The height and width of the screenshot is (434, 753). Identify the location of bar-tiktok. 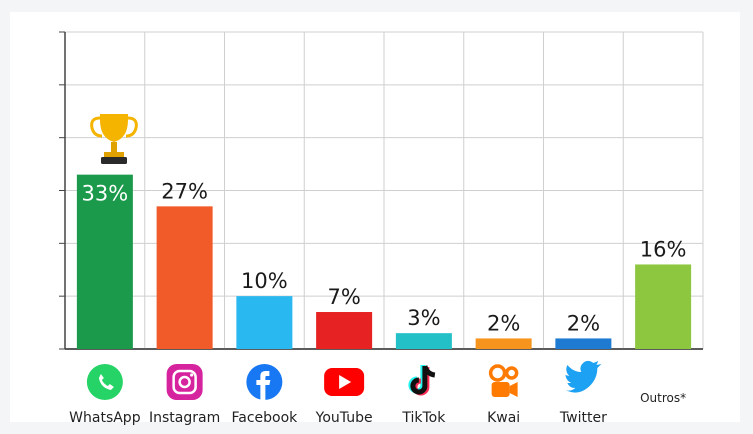
(423, 341).